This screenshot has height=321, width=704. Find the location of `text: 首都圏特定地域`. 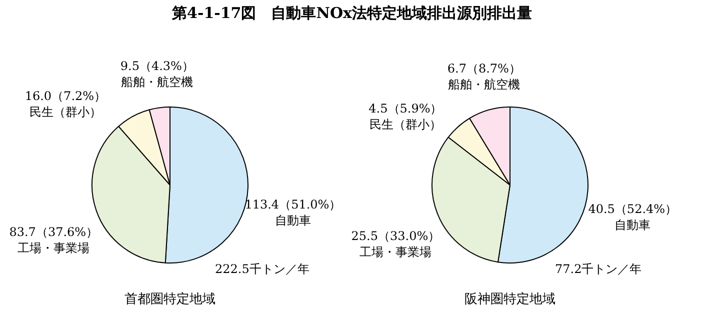

text: 首都圏特定地域 is located at coordinates (170, 299).